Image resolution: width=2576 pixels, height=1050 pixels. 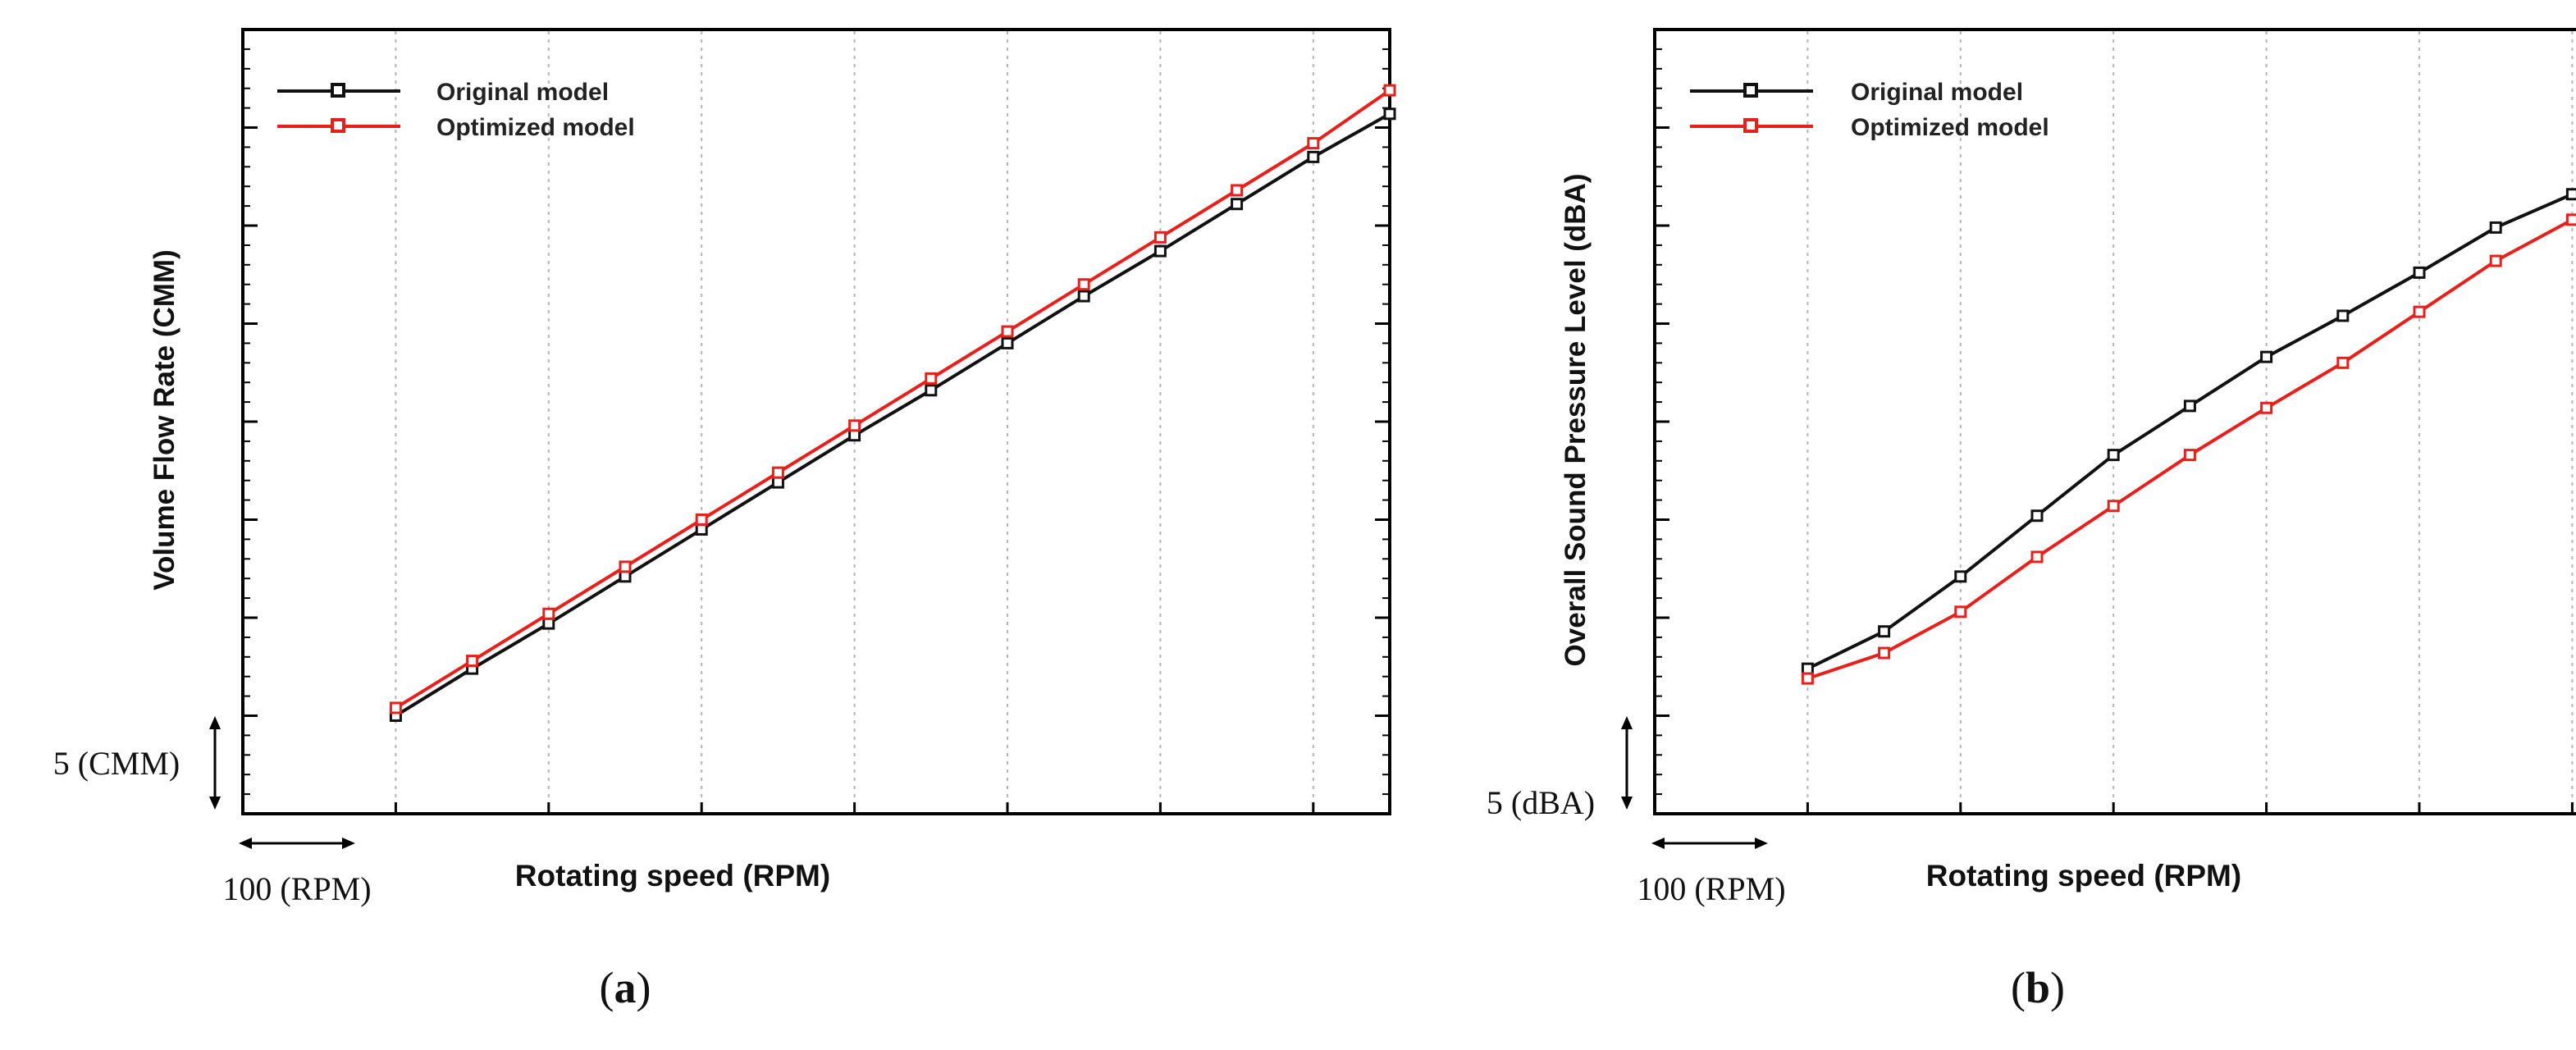 What do you see at coordinates (215, 722) in the screenshot?
I see `y-unit-arrowhead-top-a` at bounding box center [215, 722].